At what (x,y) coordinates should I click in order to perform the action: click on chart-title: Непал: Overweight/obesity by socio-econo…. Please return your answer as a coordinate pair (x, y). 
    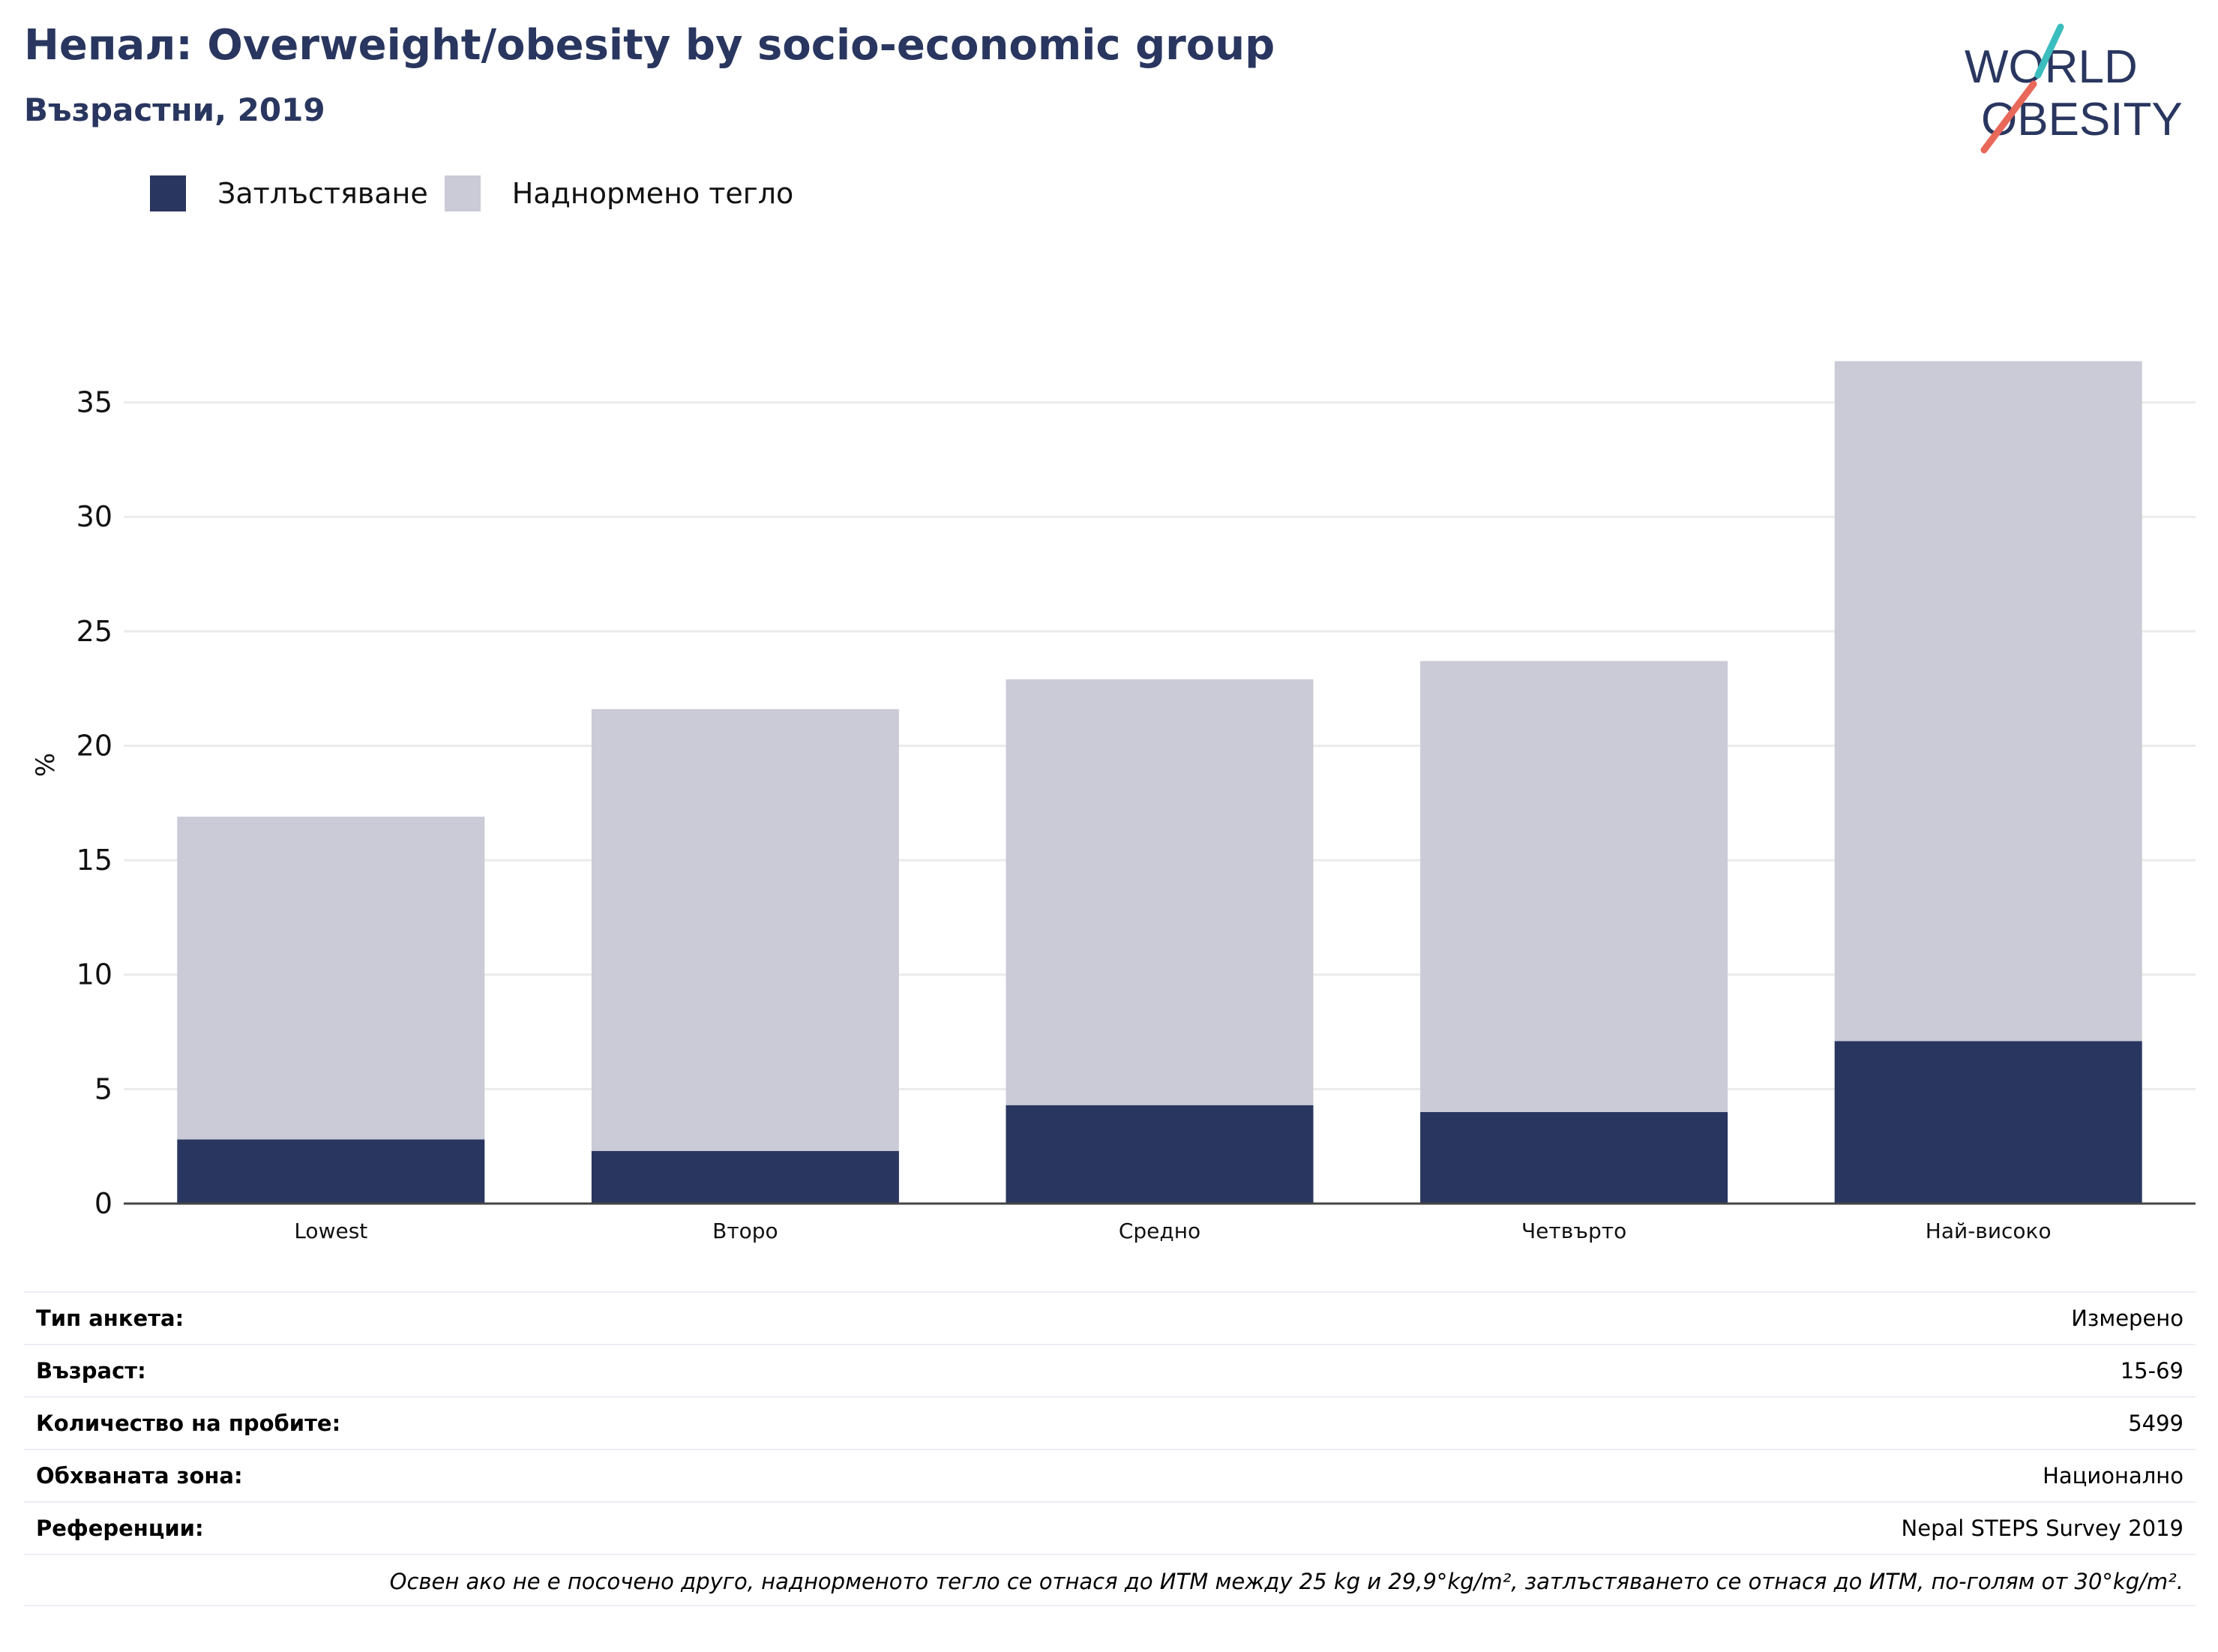
    Looking at the image, I should click on (649, 45).